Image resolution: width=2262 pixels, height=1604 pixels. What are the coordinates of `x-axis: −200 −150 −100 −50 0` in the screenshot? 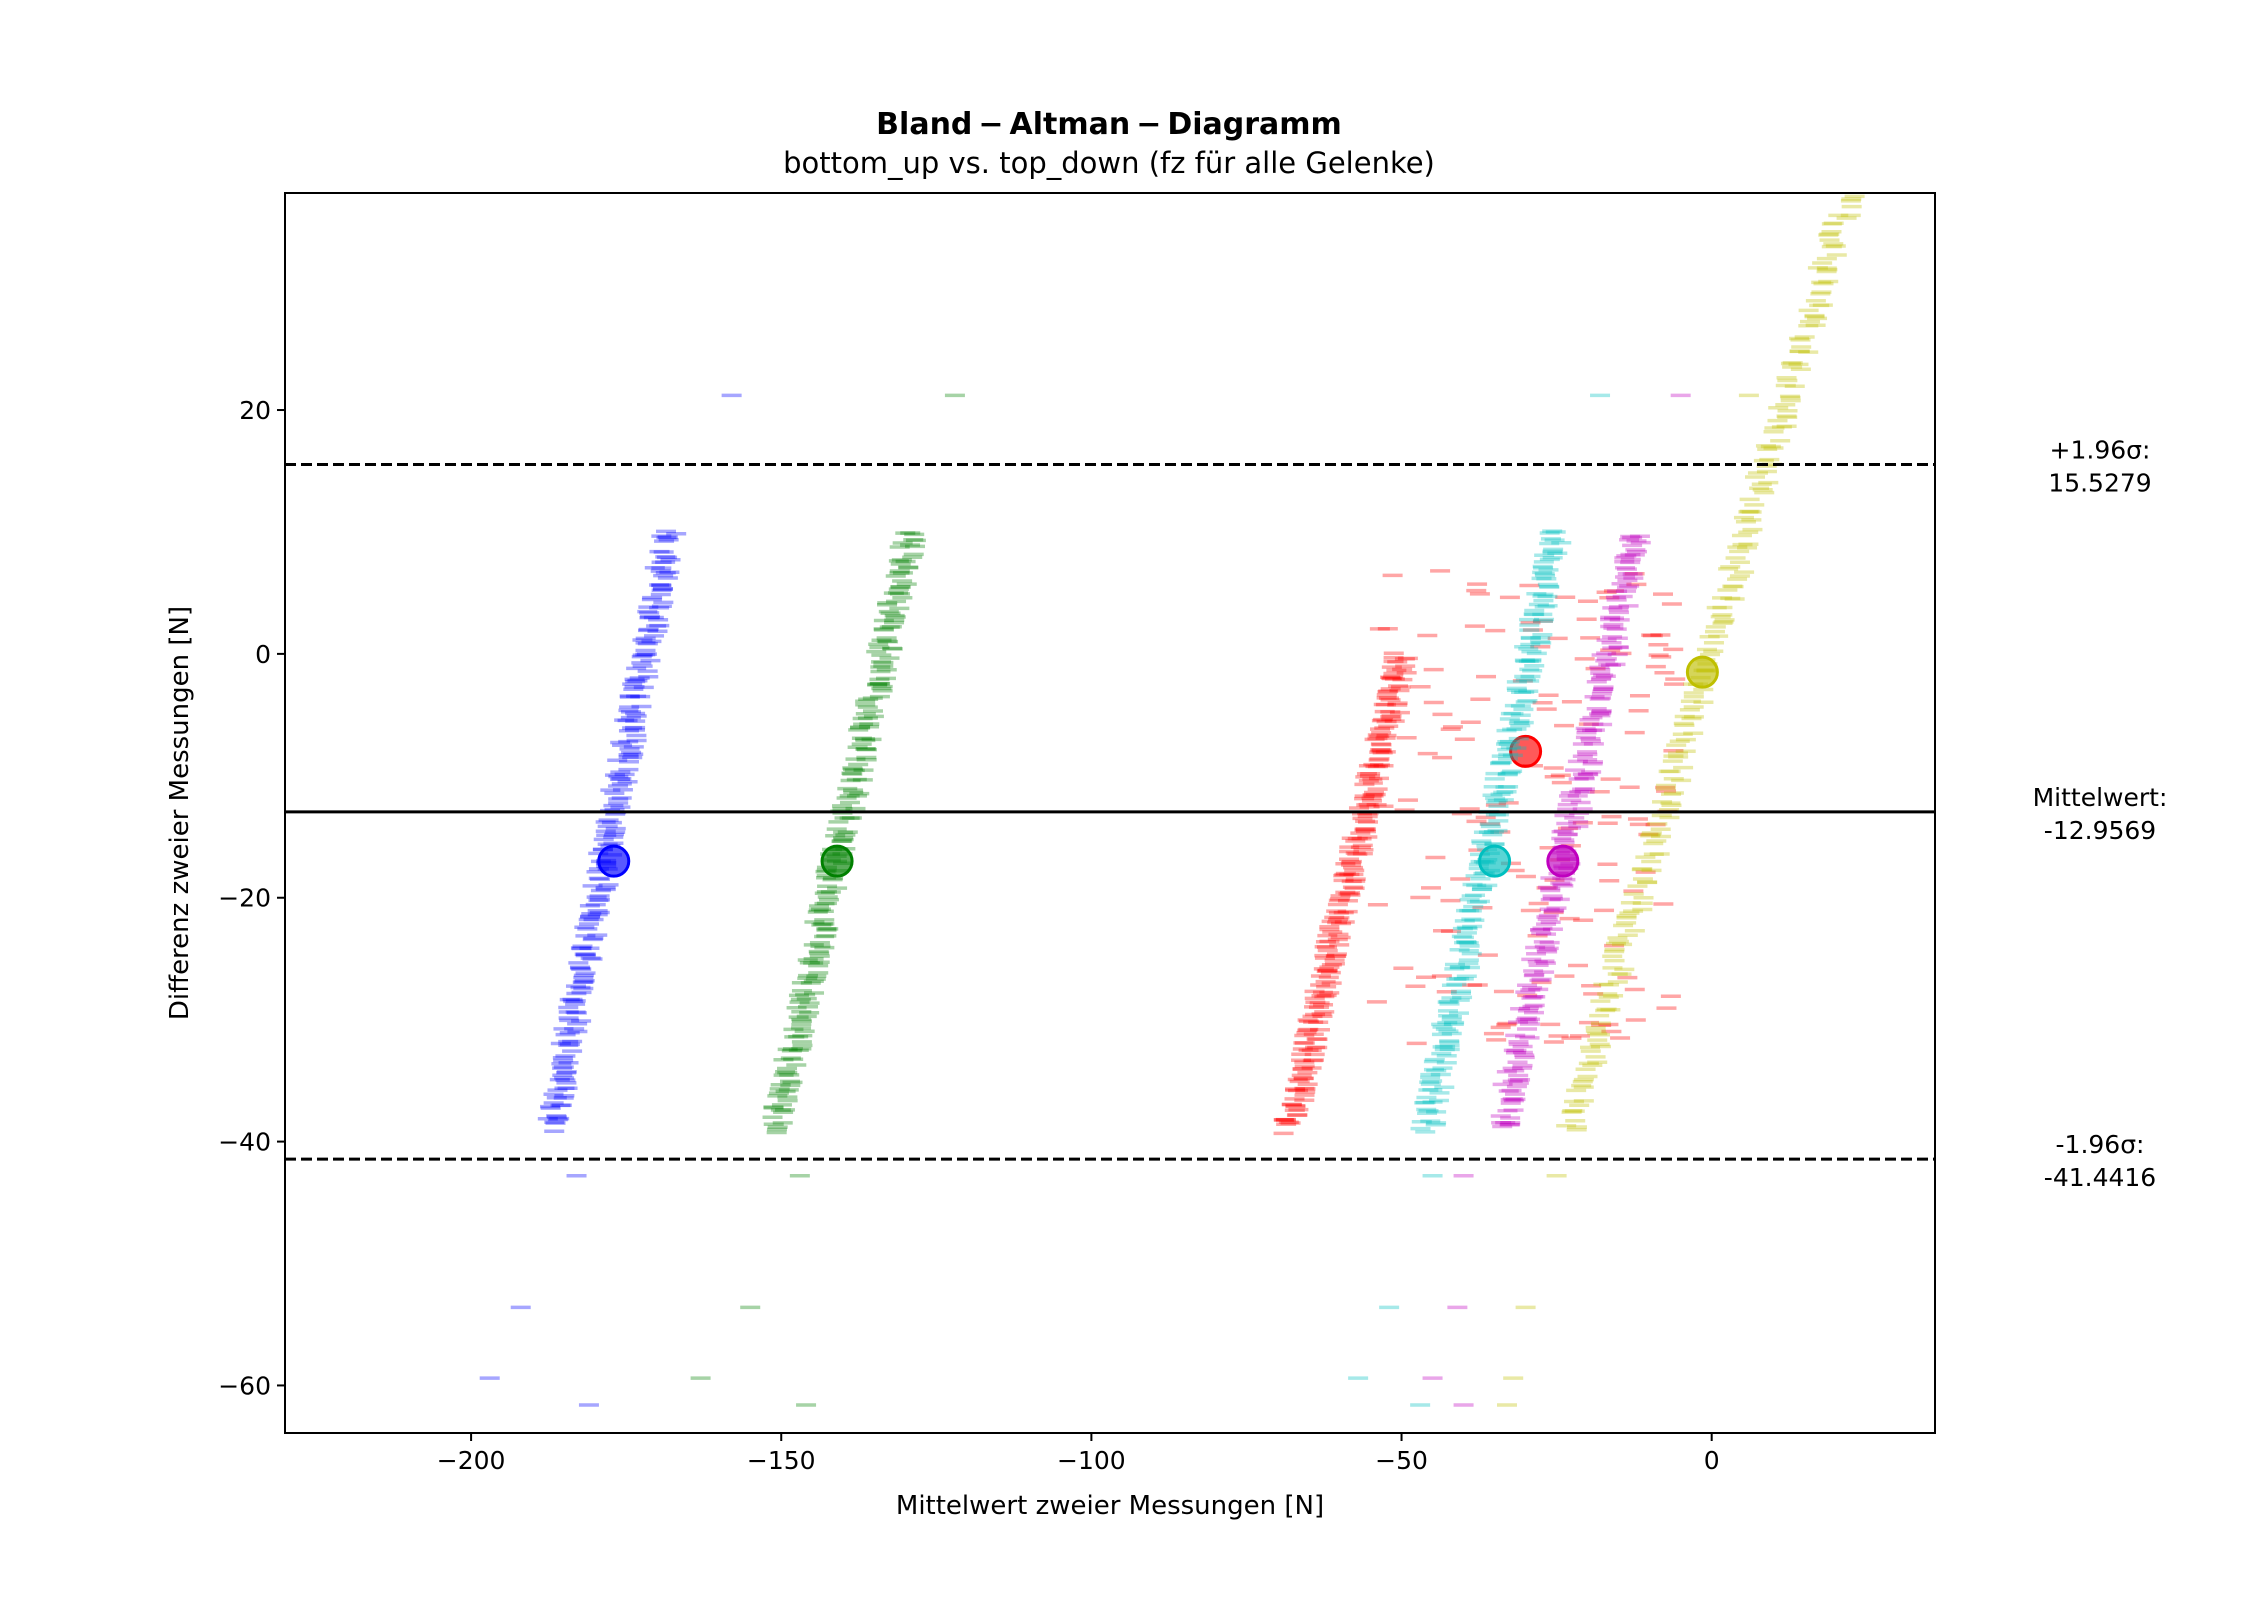 It's located at (1078, 1454).